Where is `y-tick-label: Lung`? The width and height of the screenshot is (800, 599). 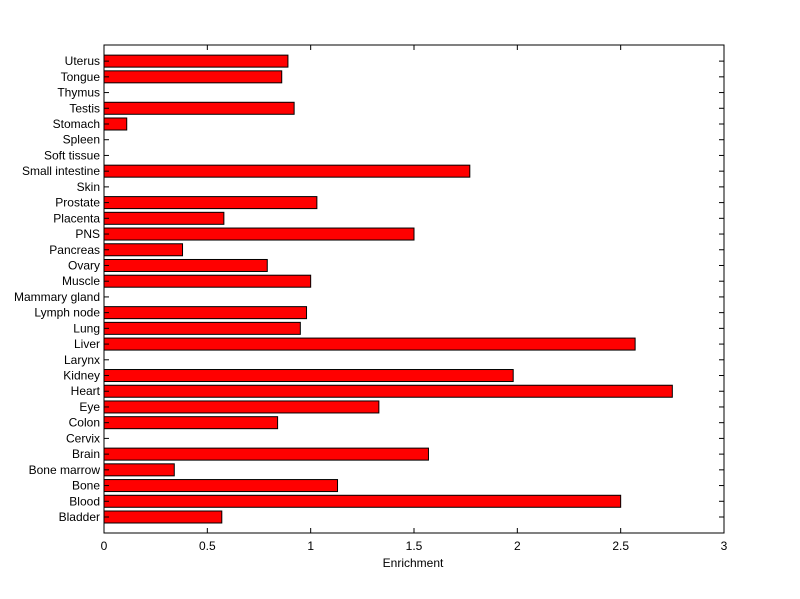
y-tick-label: Lung is located at coordinates (86, 328).